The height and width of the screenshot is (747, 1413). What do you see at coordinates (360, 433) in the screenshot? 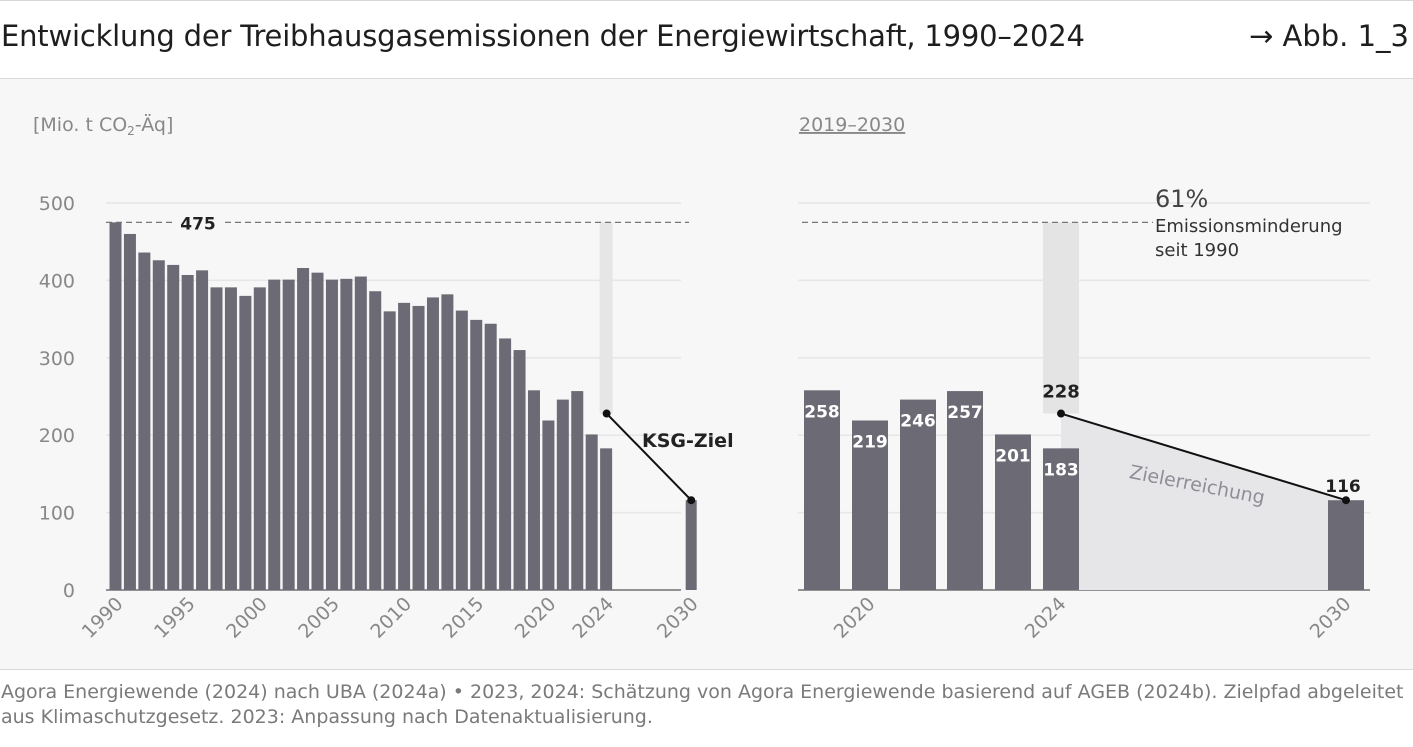
I see `bar-2007` at bounding box center [360, 433].